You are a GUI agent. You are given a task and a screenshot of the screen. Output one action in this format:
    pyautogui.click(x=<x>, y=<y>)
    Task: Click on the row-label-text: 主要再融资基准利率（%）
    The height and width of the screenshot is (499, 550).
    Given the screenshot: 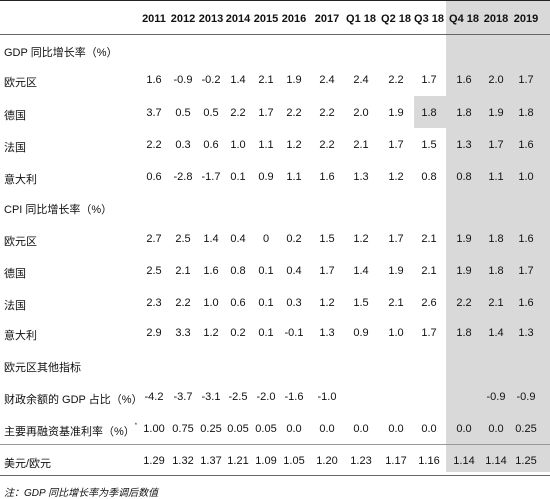 What is the action you would take?
    pyautogui.click(x=69, y=432)
    